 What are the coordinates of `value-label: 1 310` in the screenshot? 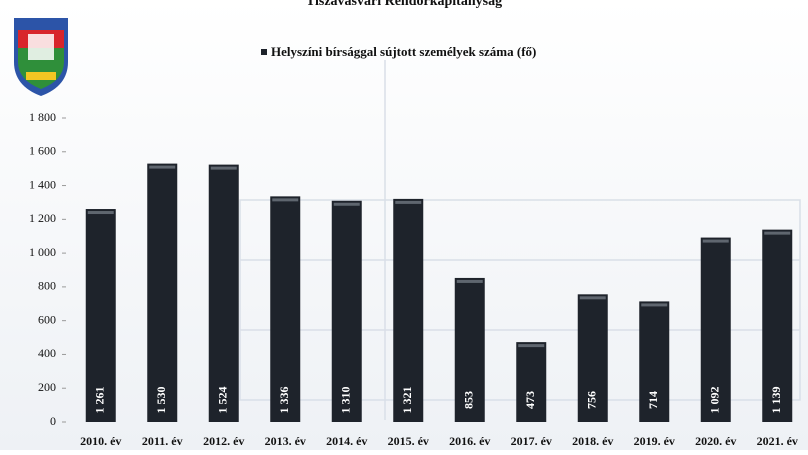 It's located at (346, 400).